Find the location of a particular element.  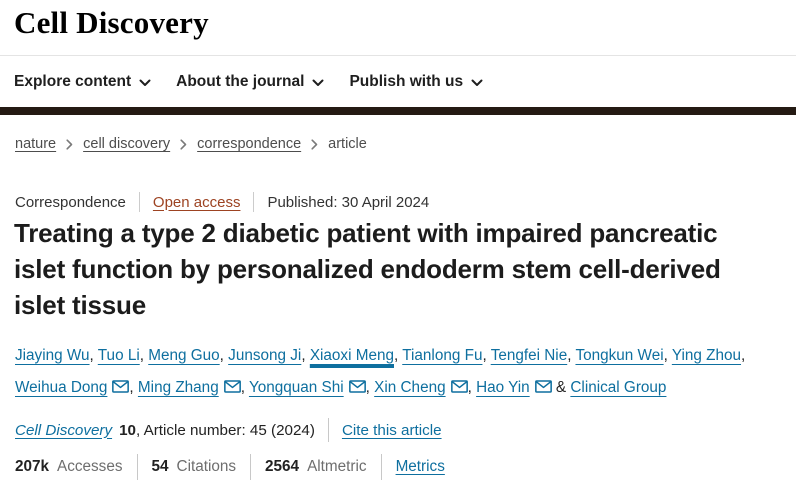

nav-item-label: Explore content is located at coordinates (73, 81).